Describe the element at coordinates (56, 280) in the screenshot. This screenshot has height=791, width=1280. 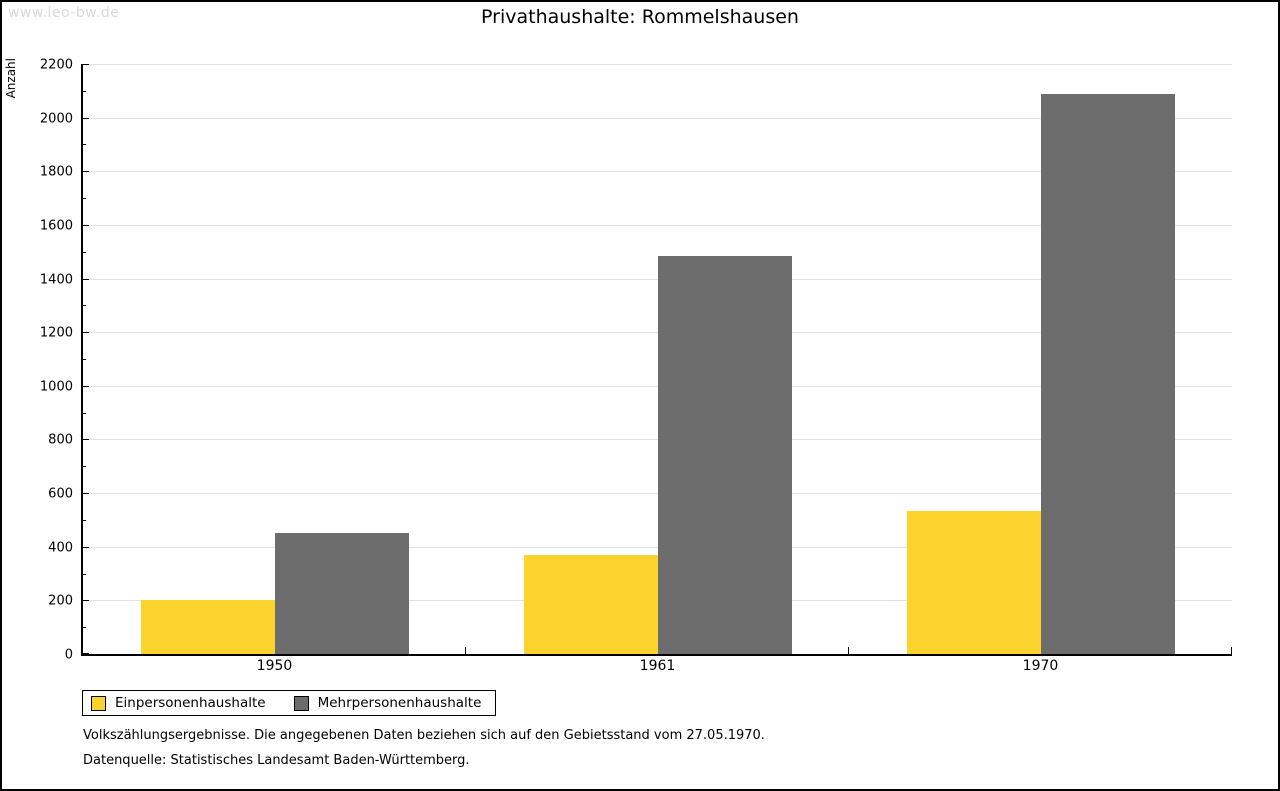
I see `y-tick-label: 1400` at that location.